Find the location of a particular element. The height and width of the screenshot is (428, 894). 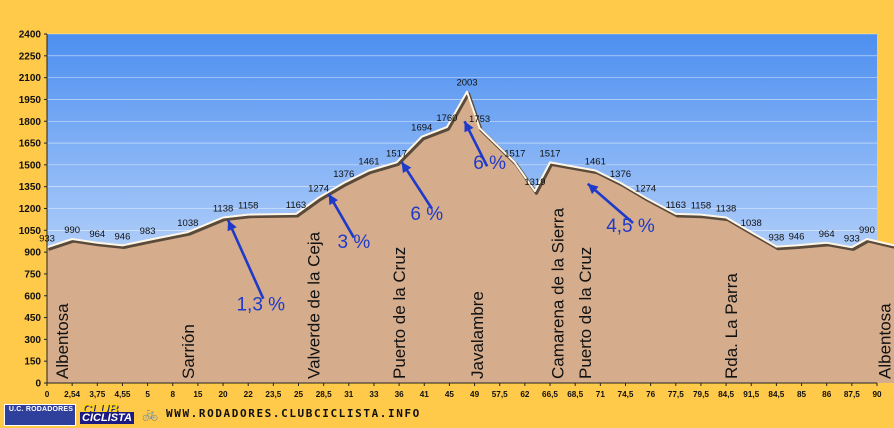

footer-bar is located at coordinates (447, 415).